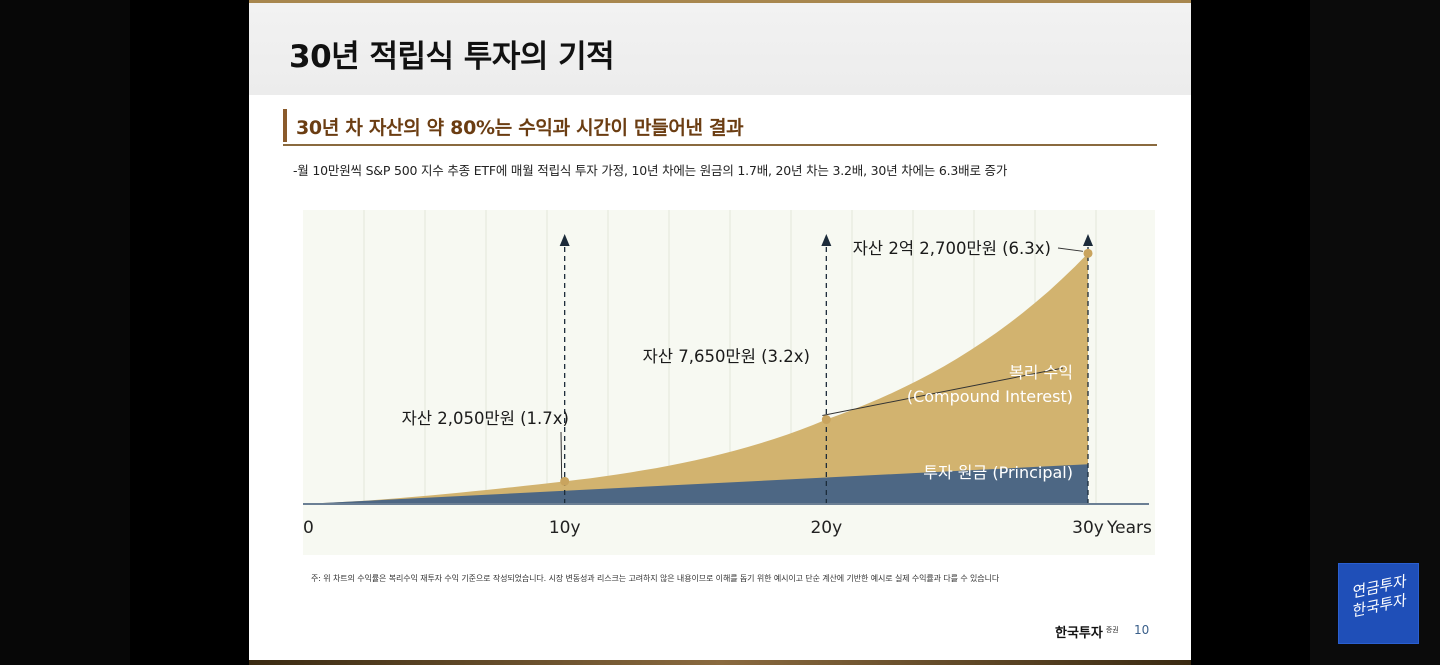 This screenshot has height=665, width=1440. What do you see at coordinates (485, 418) in the screenshot?
I see `annotation-10y: 자산 2,050만원 (1.7x)` at bounding box center [485, 418].